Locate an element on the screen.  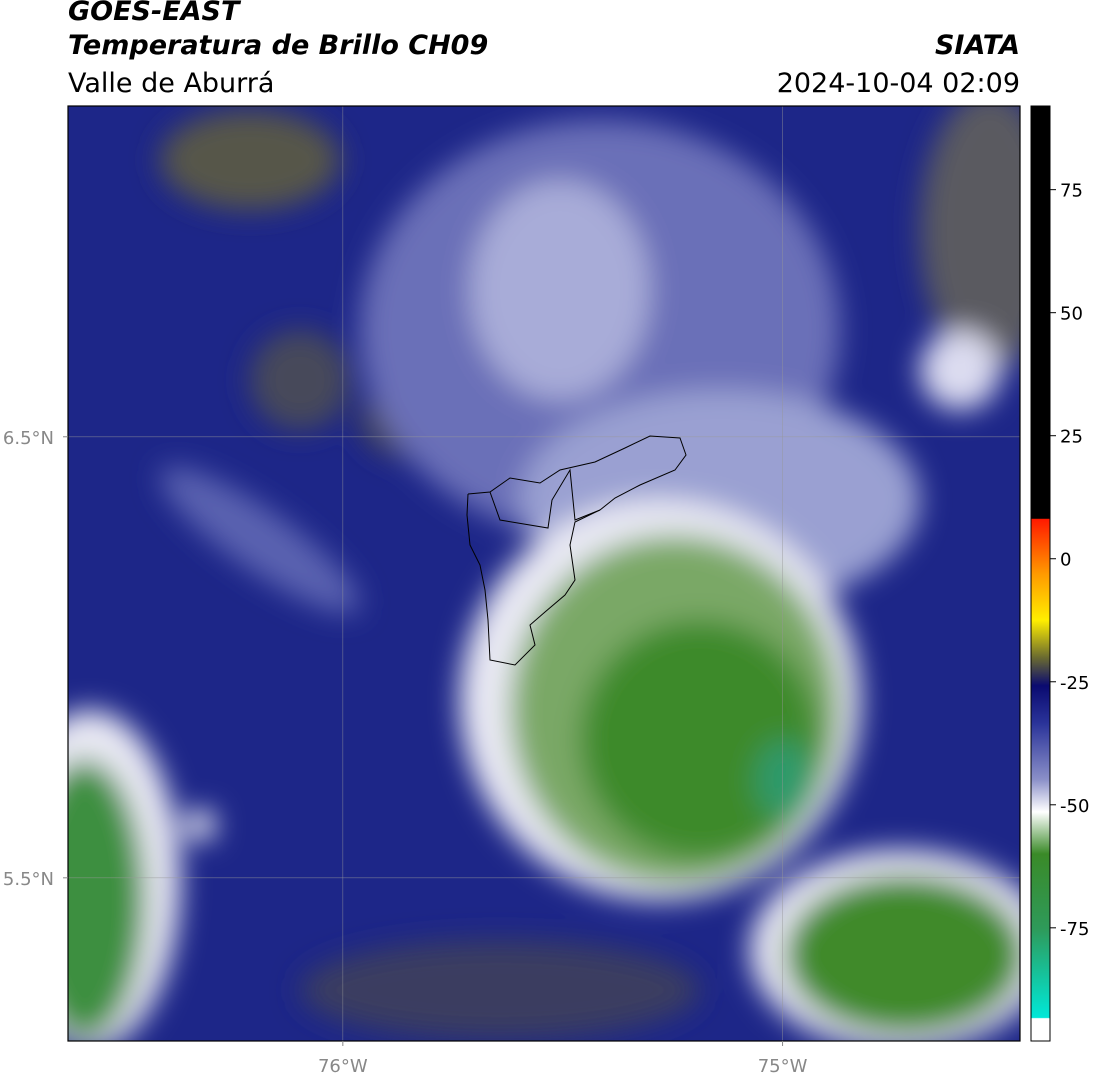
timestamp: 2024-10-04 02:09 is located at coordinates (898, 83).